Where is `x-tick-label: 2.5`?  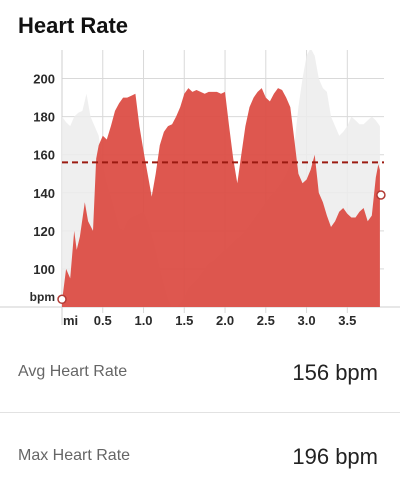
x-tick-label: 2.5 is located at coordinates (266, 320).